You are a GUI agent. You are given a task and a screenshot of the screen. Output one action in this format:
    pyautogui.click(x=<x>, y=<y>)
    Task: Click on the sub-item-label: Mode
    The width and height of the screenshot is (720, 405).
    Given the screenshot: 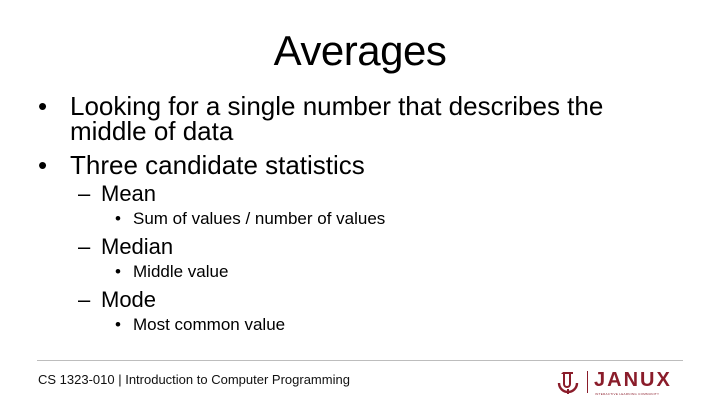 What is the action you would take?
    pyautogui.click(x=129, y=299)
    